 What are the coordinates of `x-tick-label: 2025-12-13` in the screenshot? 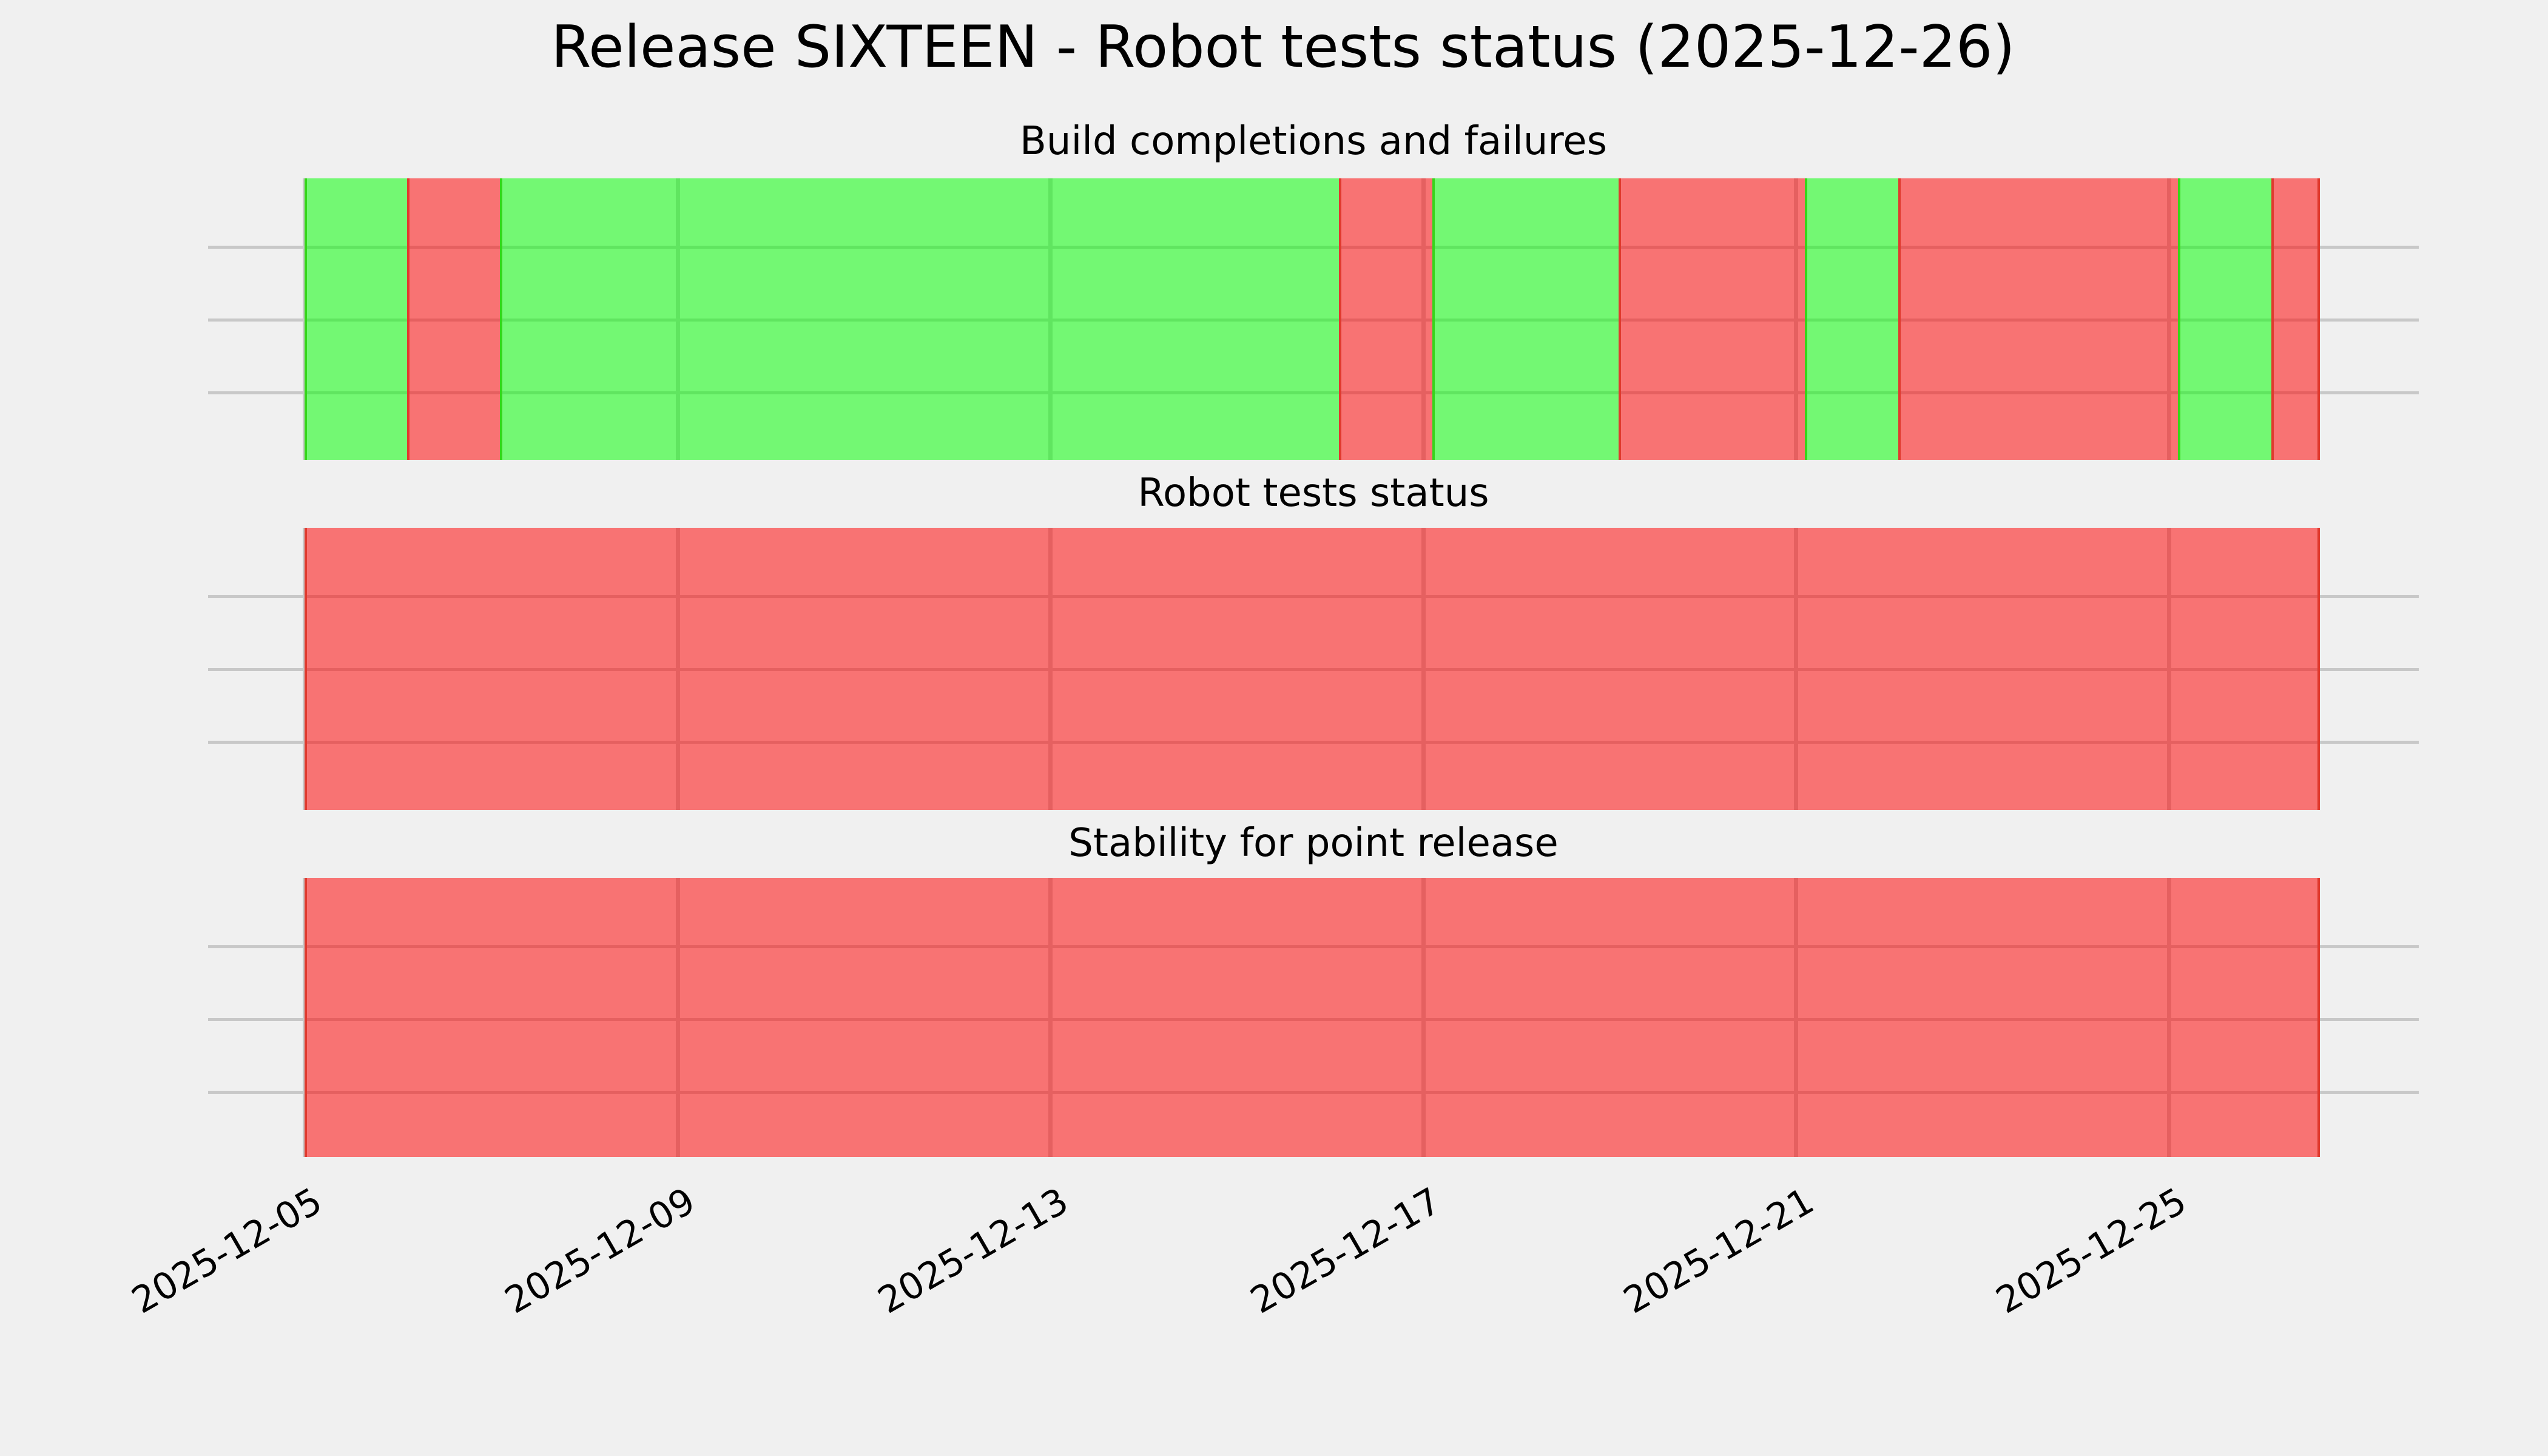 It's located at (973, 1251).